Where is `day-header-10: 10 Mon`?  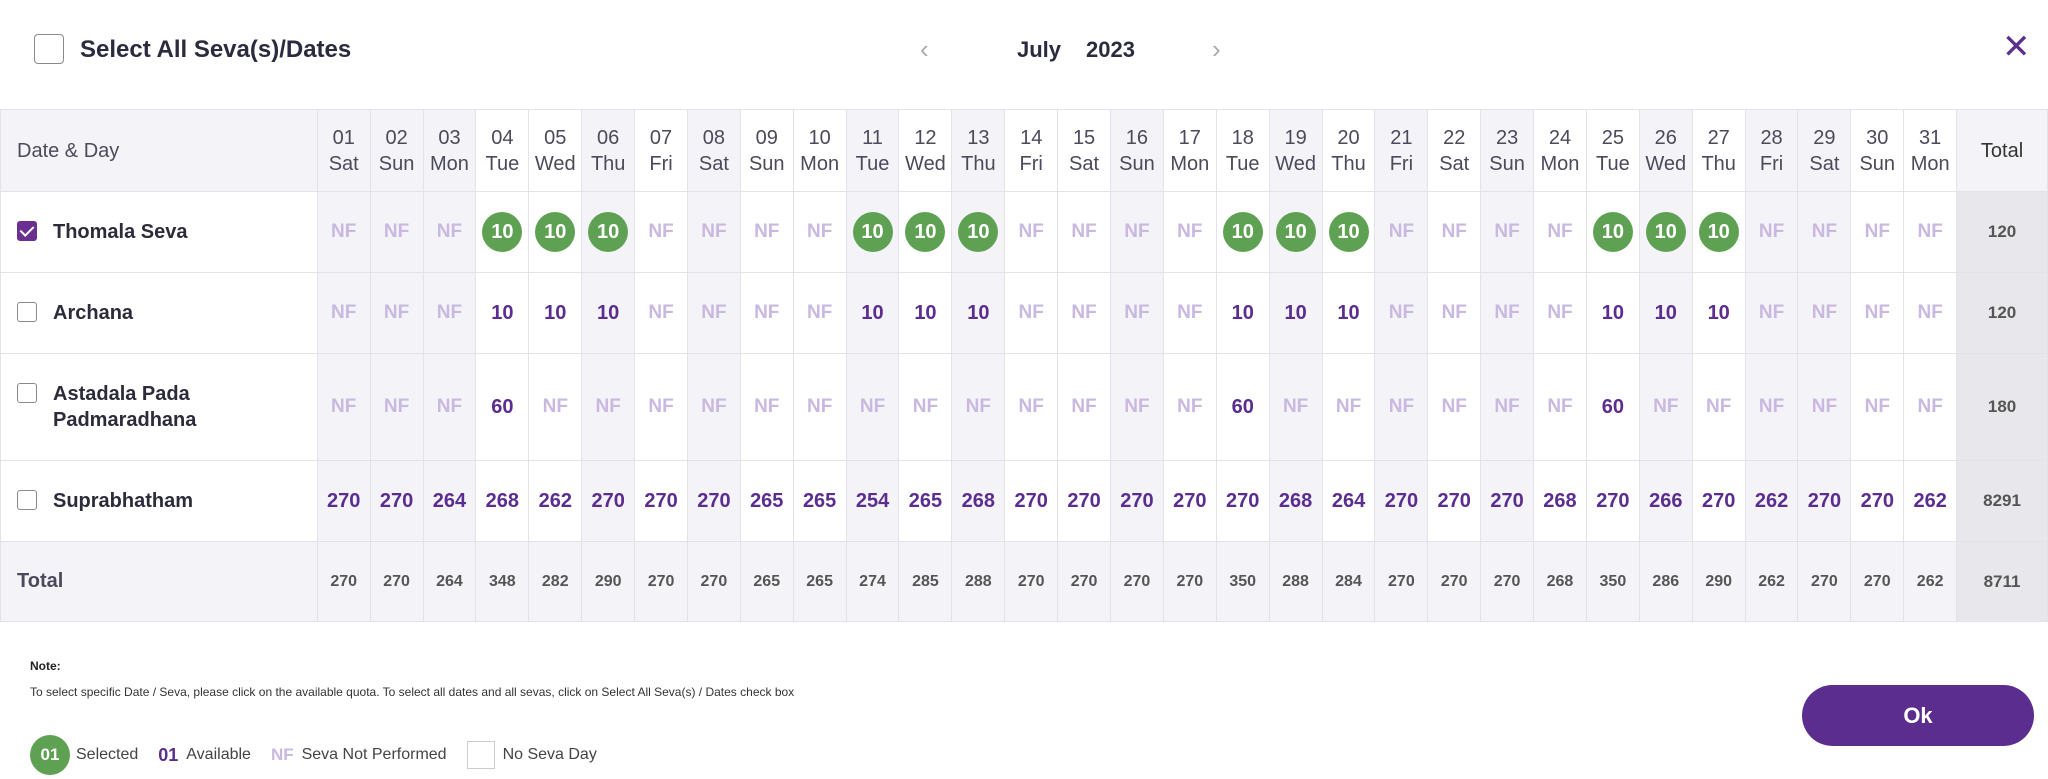 day-header-10: 10 Mon is located at coordinates (819, 150).